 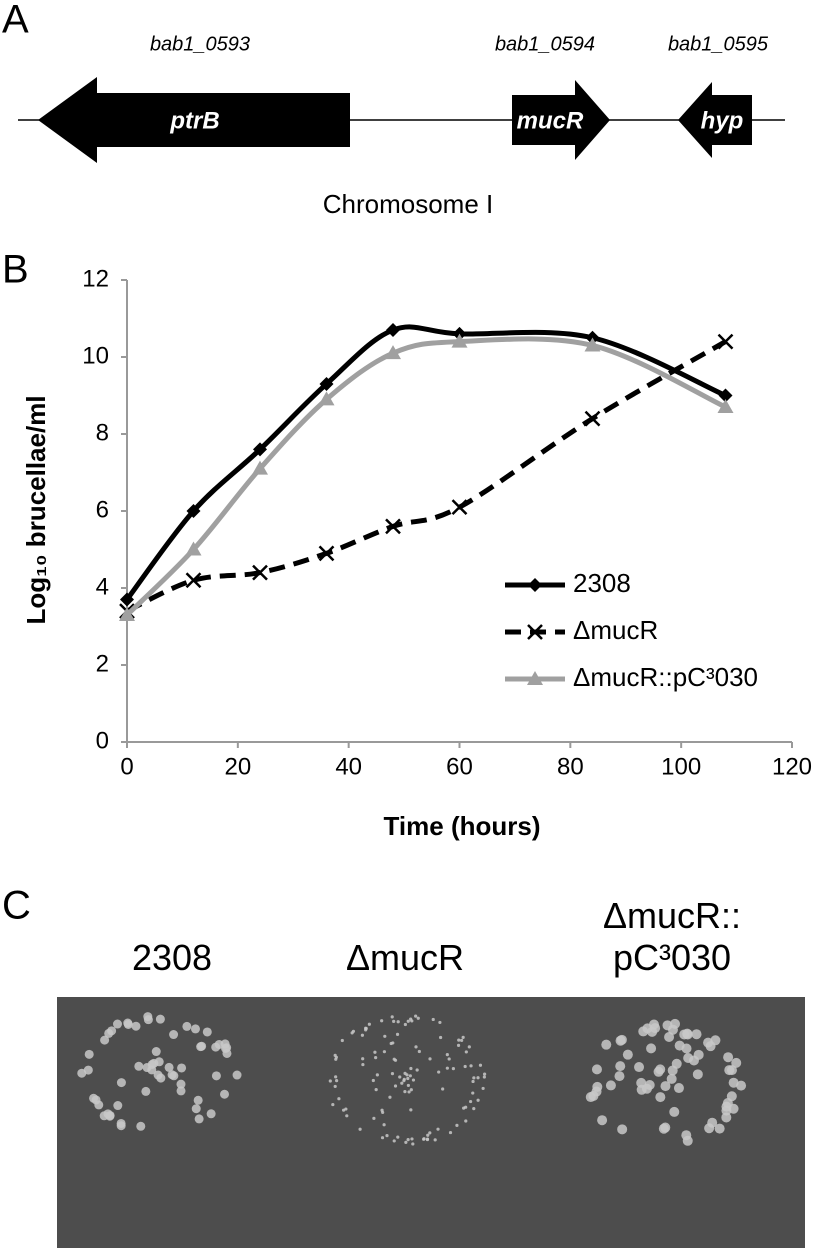 I want to click on locus-label: bab1_0593, so click(x=200, y=44).